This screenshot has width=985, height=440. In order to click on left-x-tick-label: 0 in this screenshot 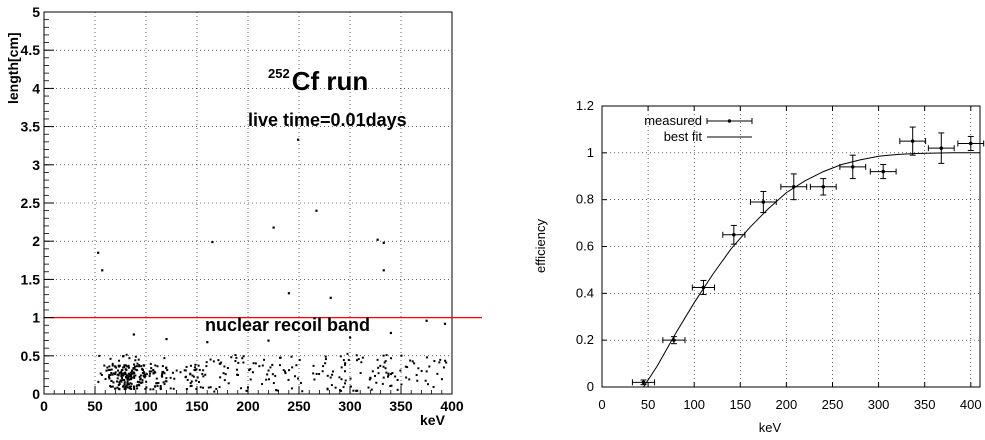, I will do `click(44, 406)`.